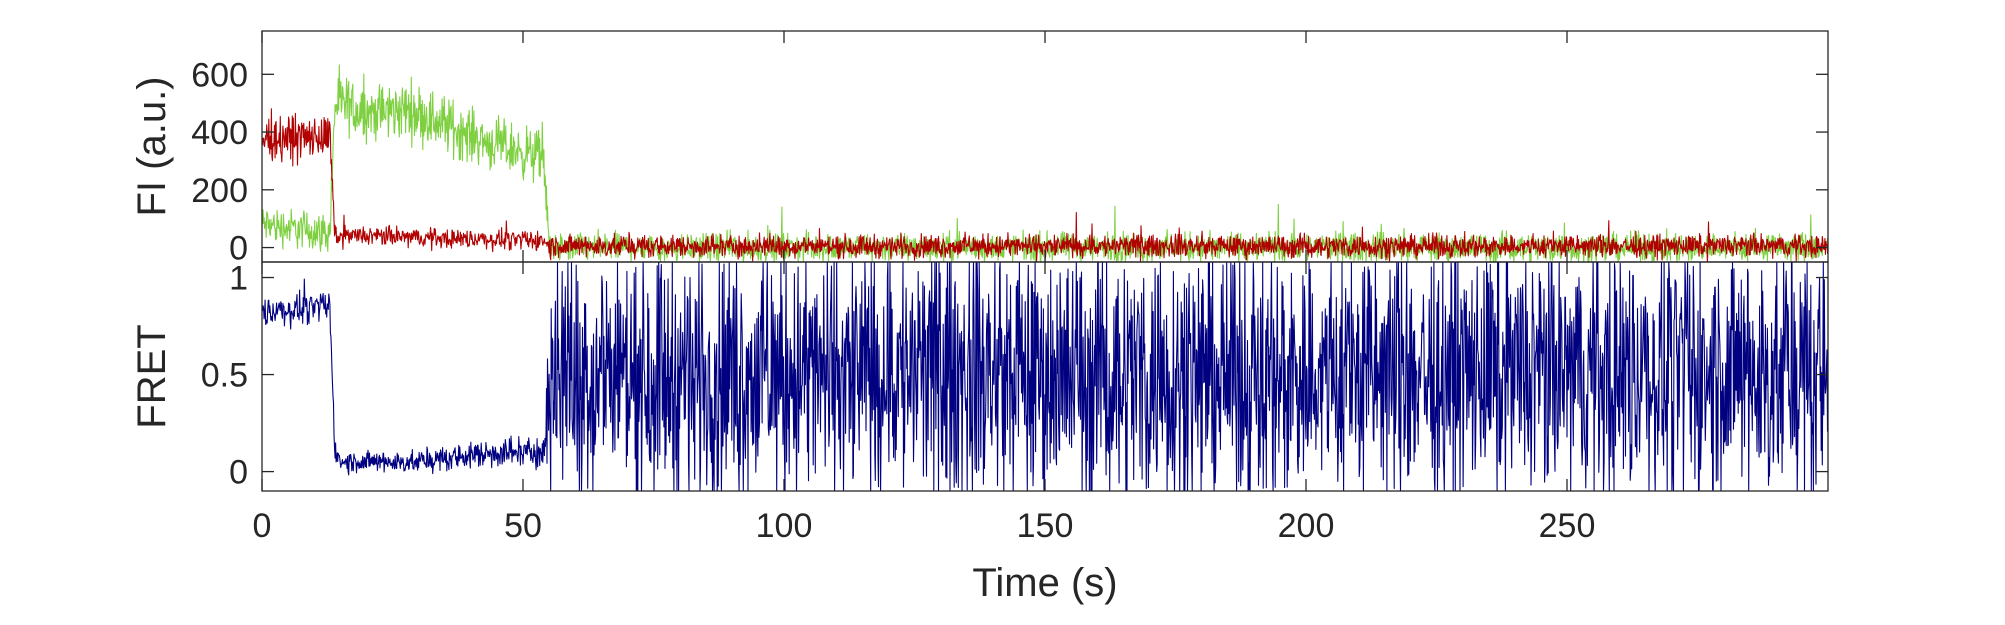  I want to click on top-y-axis-label: FI (a.u.), so click(152, 146).